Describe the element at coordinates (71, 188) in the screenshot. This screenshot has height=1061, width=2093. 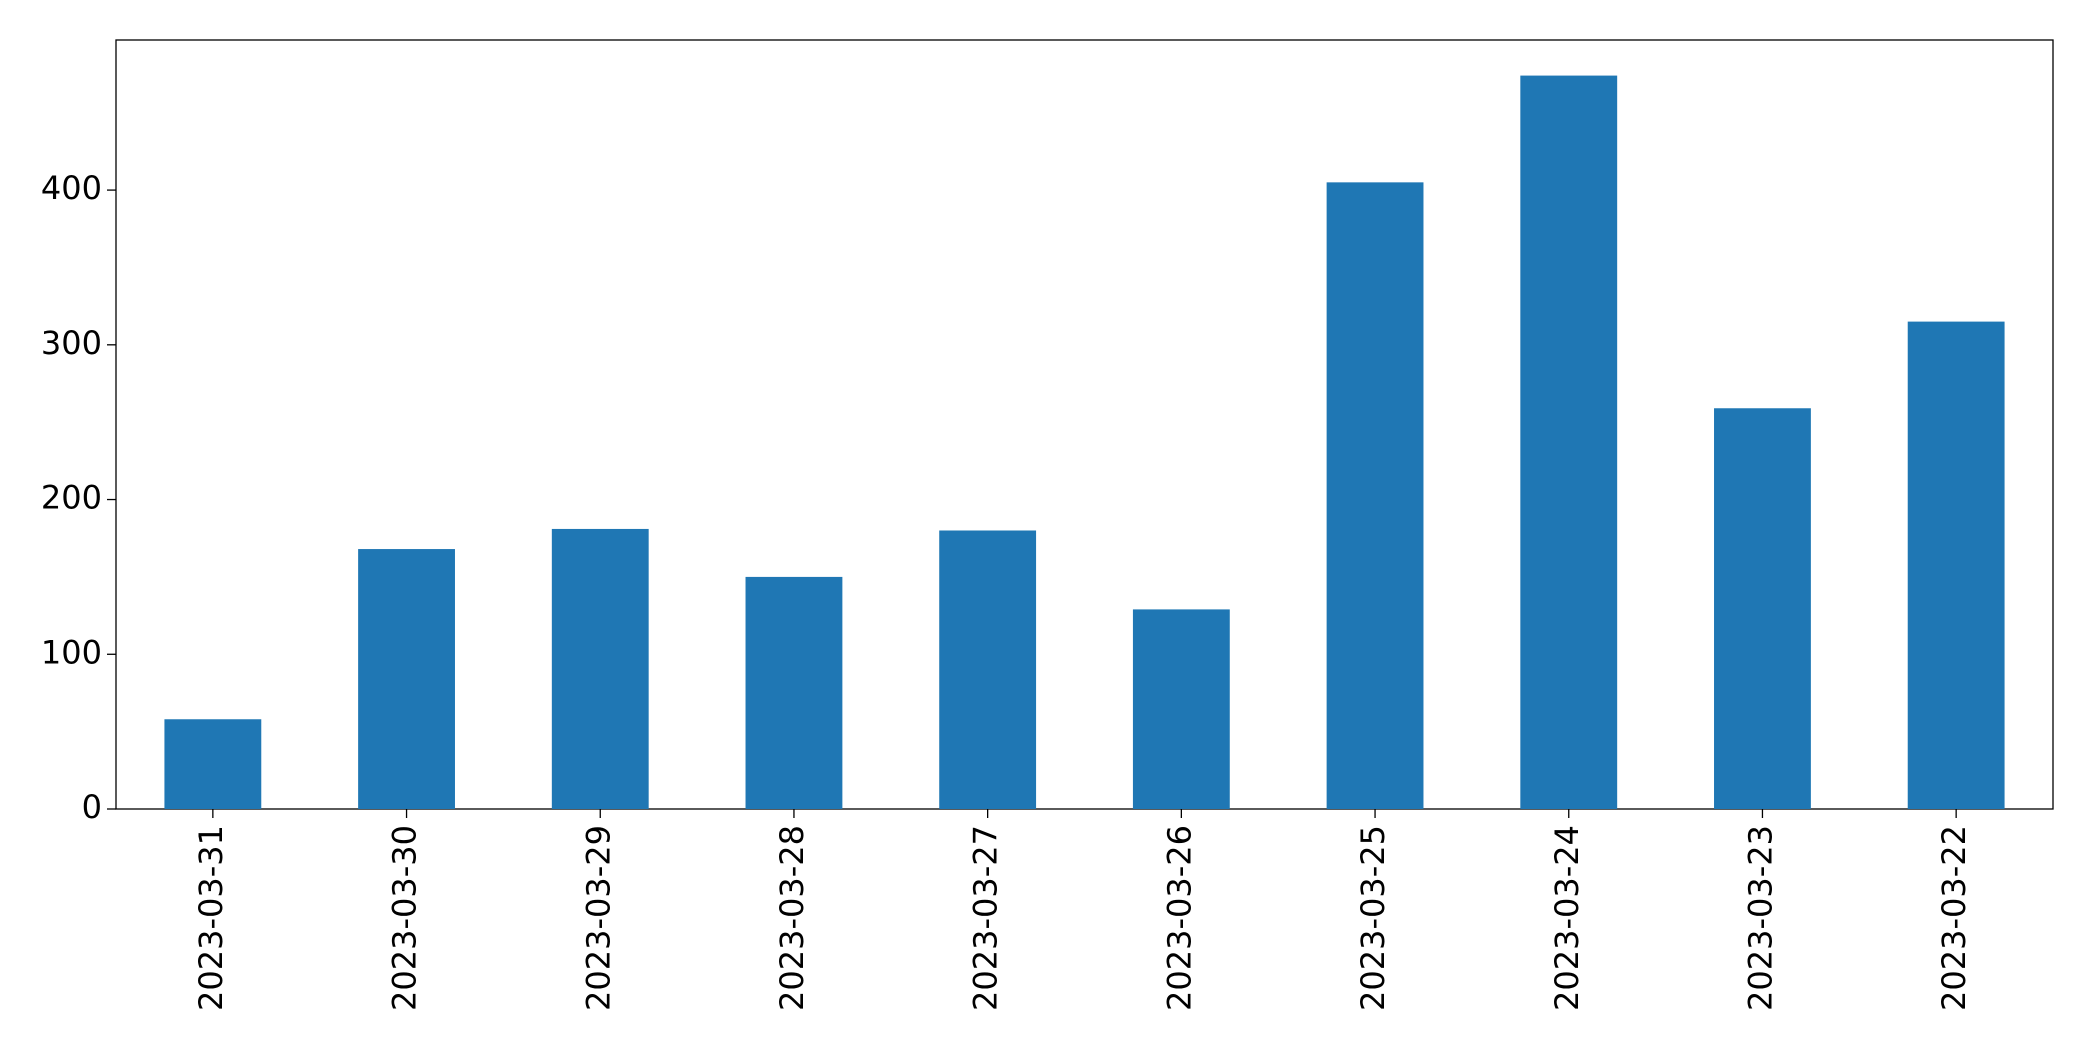
I see `y-tick-label: 400` at that location.